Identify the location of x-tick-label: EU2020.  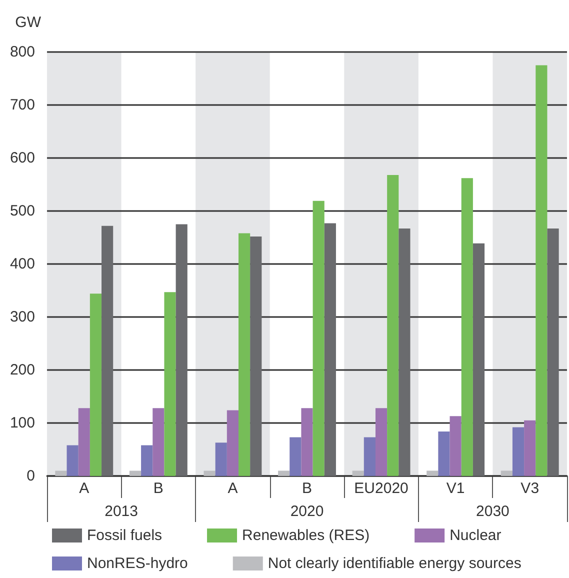
(381, 488).